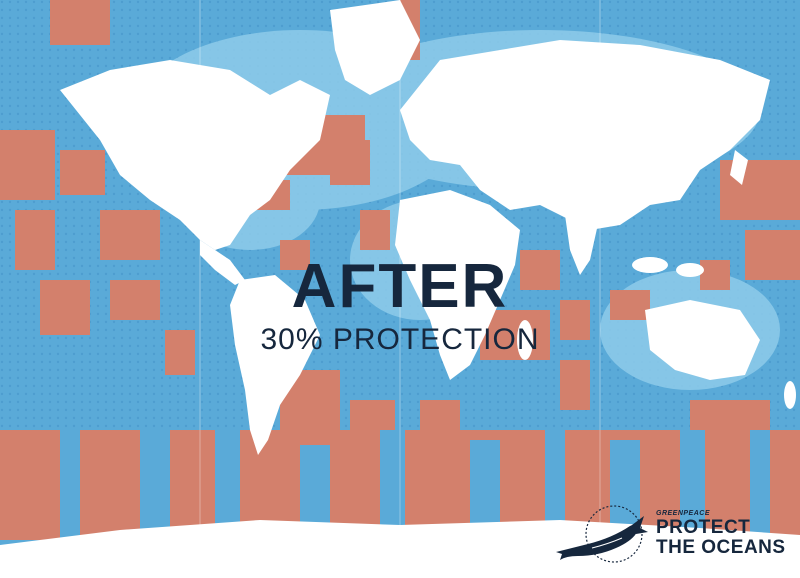  Describe the element at coordinates (400, 286) in the screenshot. I see `headline-title: AFTER` at that location.